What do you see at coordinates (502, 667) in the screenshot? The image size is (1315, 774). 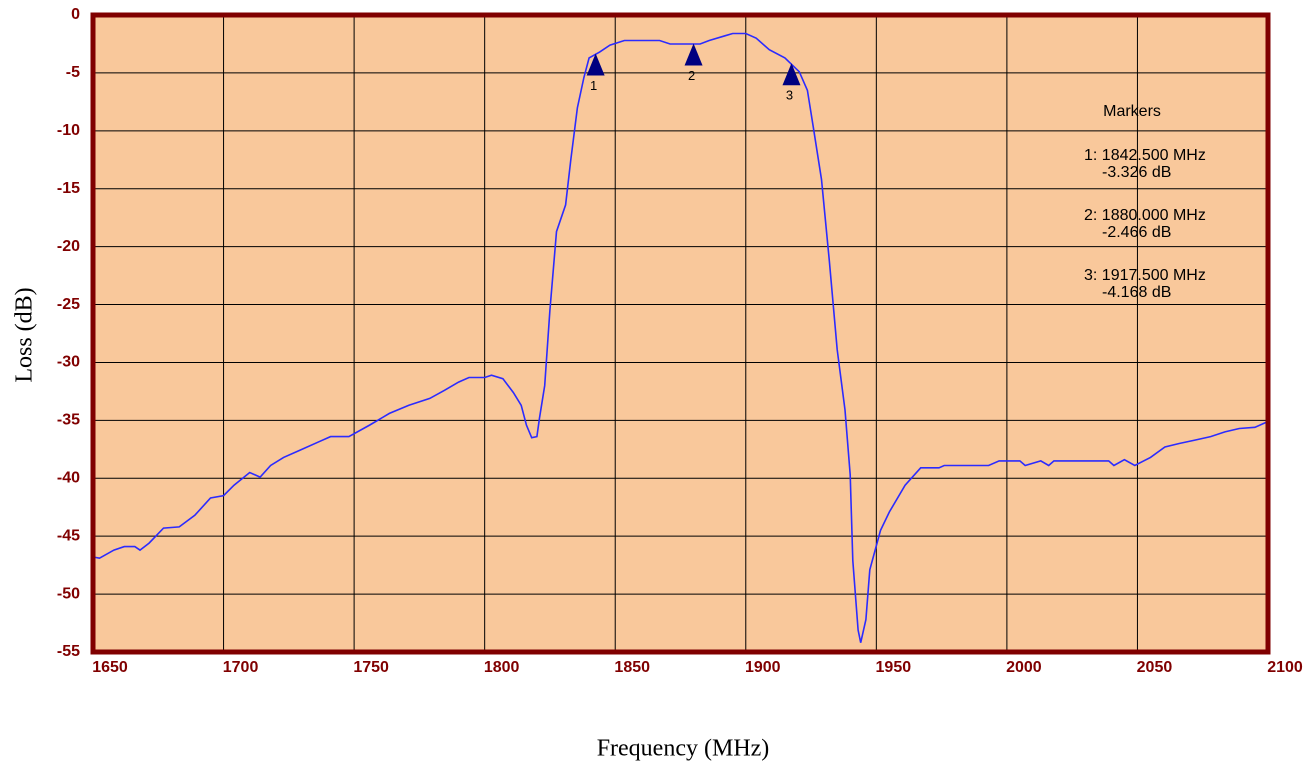 I see `x-tick-label: 1800` at bounding box center [502, 667].